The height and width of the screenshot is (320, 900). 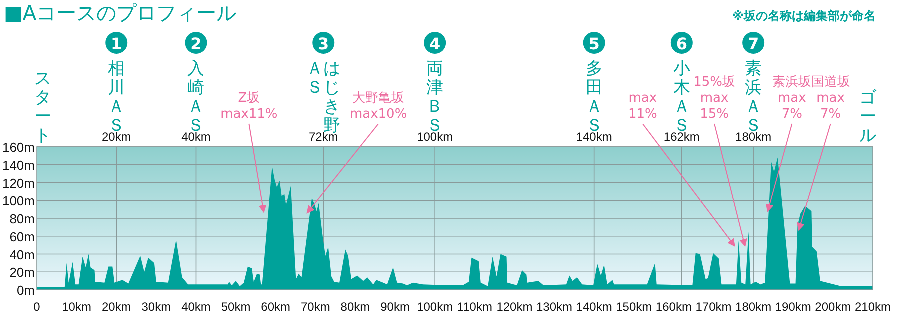 I want to click on ref-line-label: 2 入崎ＡＳ 40km, so click(x=196, y=89).